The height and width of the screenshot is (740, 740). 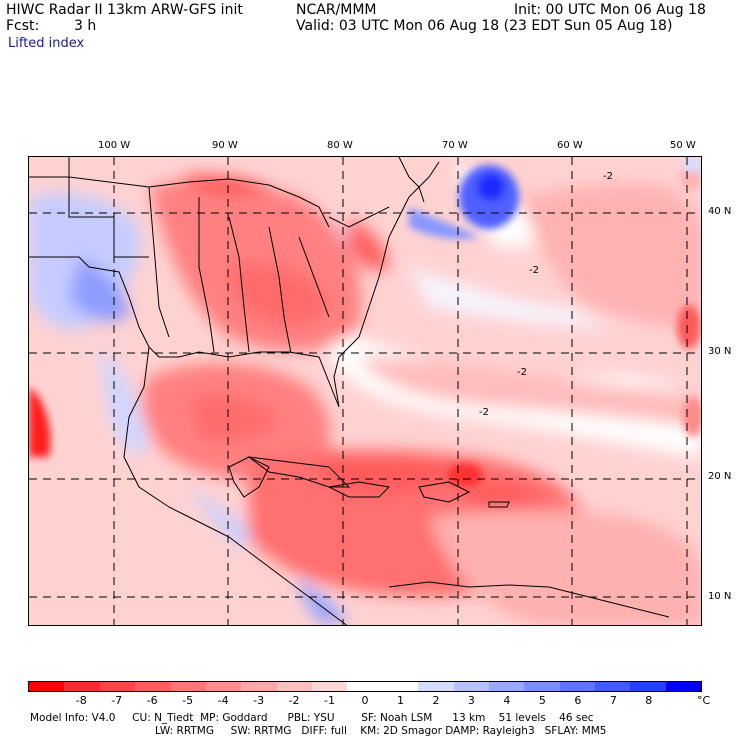 What do you see at coordinates (683, 145) in the screenshot?
I see `lon-label: 50 W` at bounding box center [683, 145].